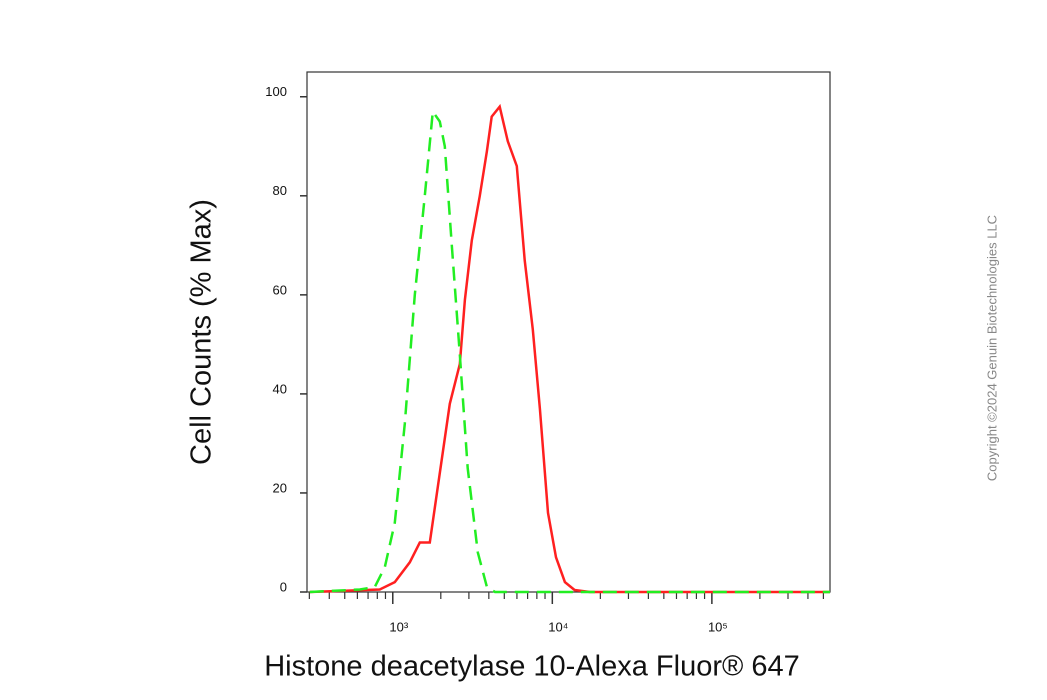 The image size is (1047, 700). What do you see at coordinates (532, 667) in the screenshot?
I see `x-axis-label: Histone deacetylase 10-Alexa Fluor® 647` at bounding box center [532, 667].